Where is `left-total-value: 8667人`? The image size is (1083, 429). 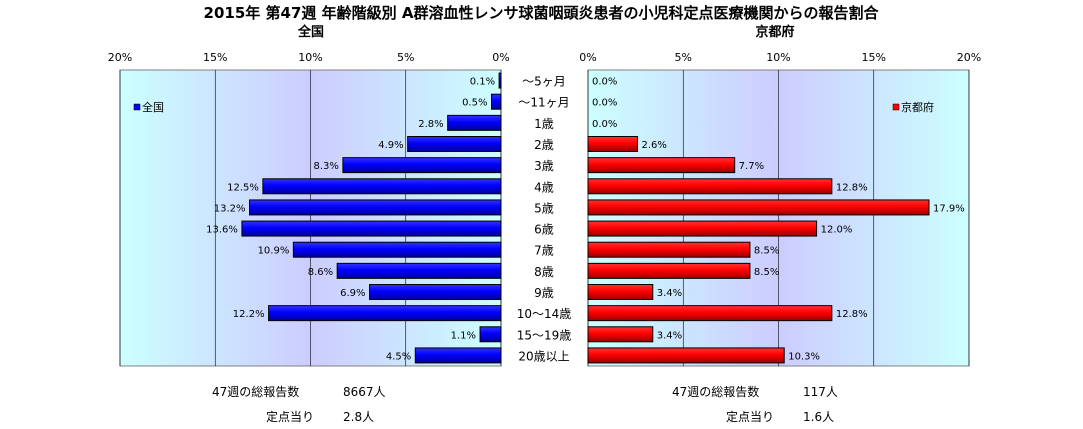
left-total-value: 8667人 is located at coordinates (364, 392).